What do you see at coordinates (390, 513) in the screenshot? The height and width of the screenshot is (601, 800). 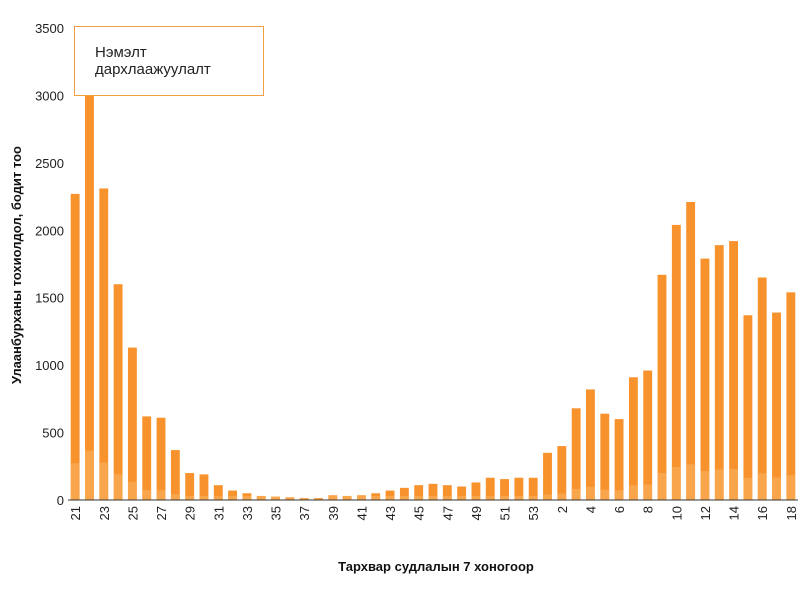 I see `x-tick-label: 43` at bounding box center [390, 513].